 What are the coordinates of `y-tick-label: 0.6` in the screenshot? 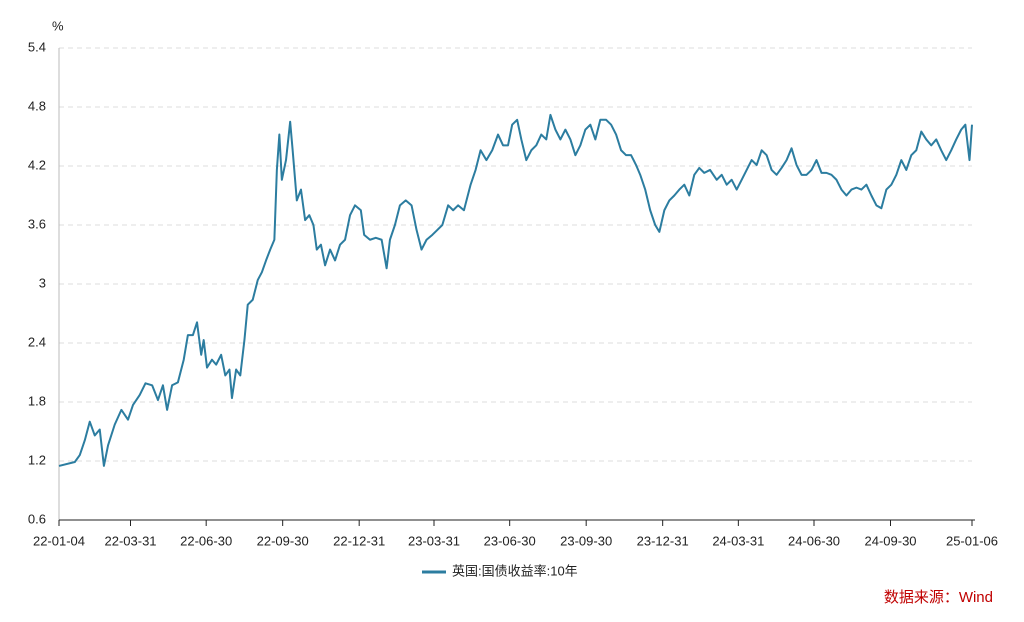 It's located at (37, 518).